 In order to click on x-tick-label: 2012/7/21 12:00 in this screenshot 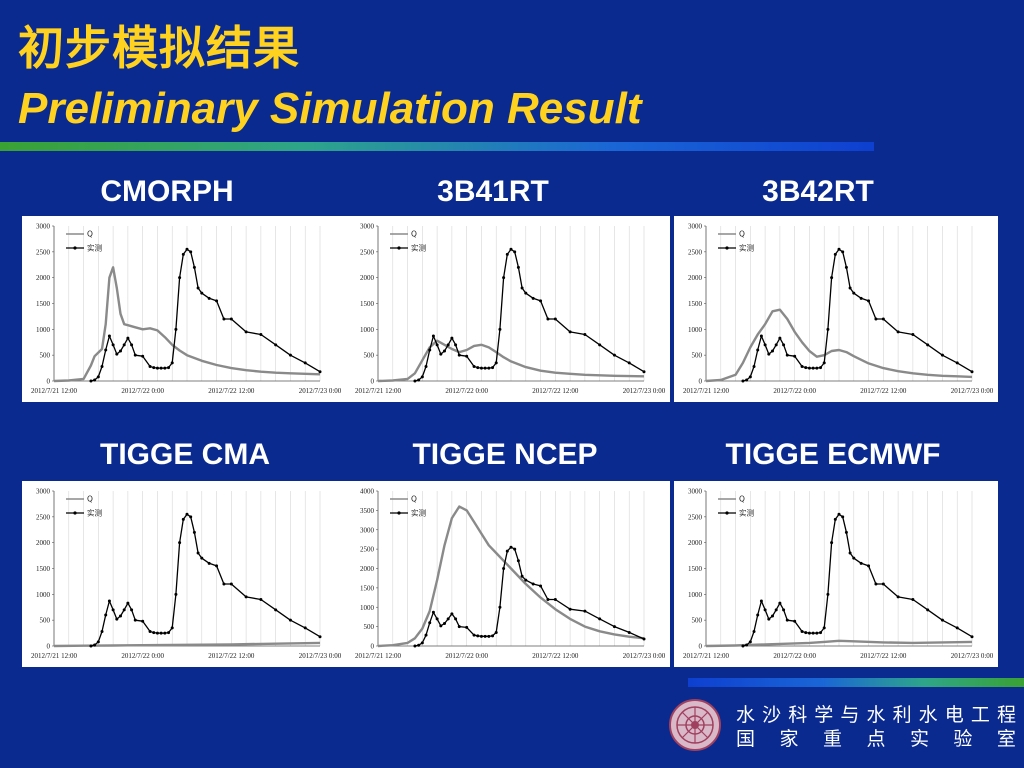, I will do `click(54, 391)`.